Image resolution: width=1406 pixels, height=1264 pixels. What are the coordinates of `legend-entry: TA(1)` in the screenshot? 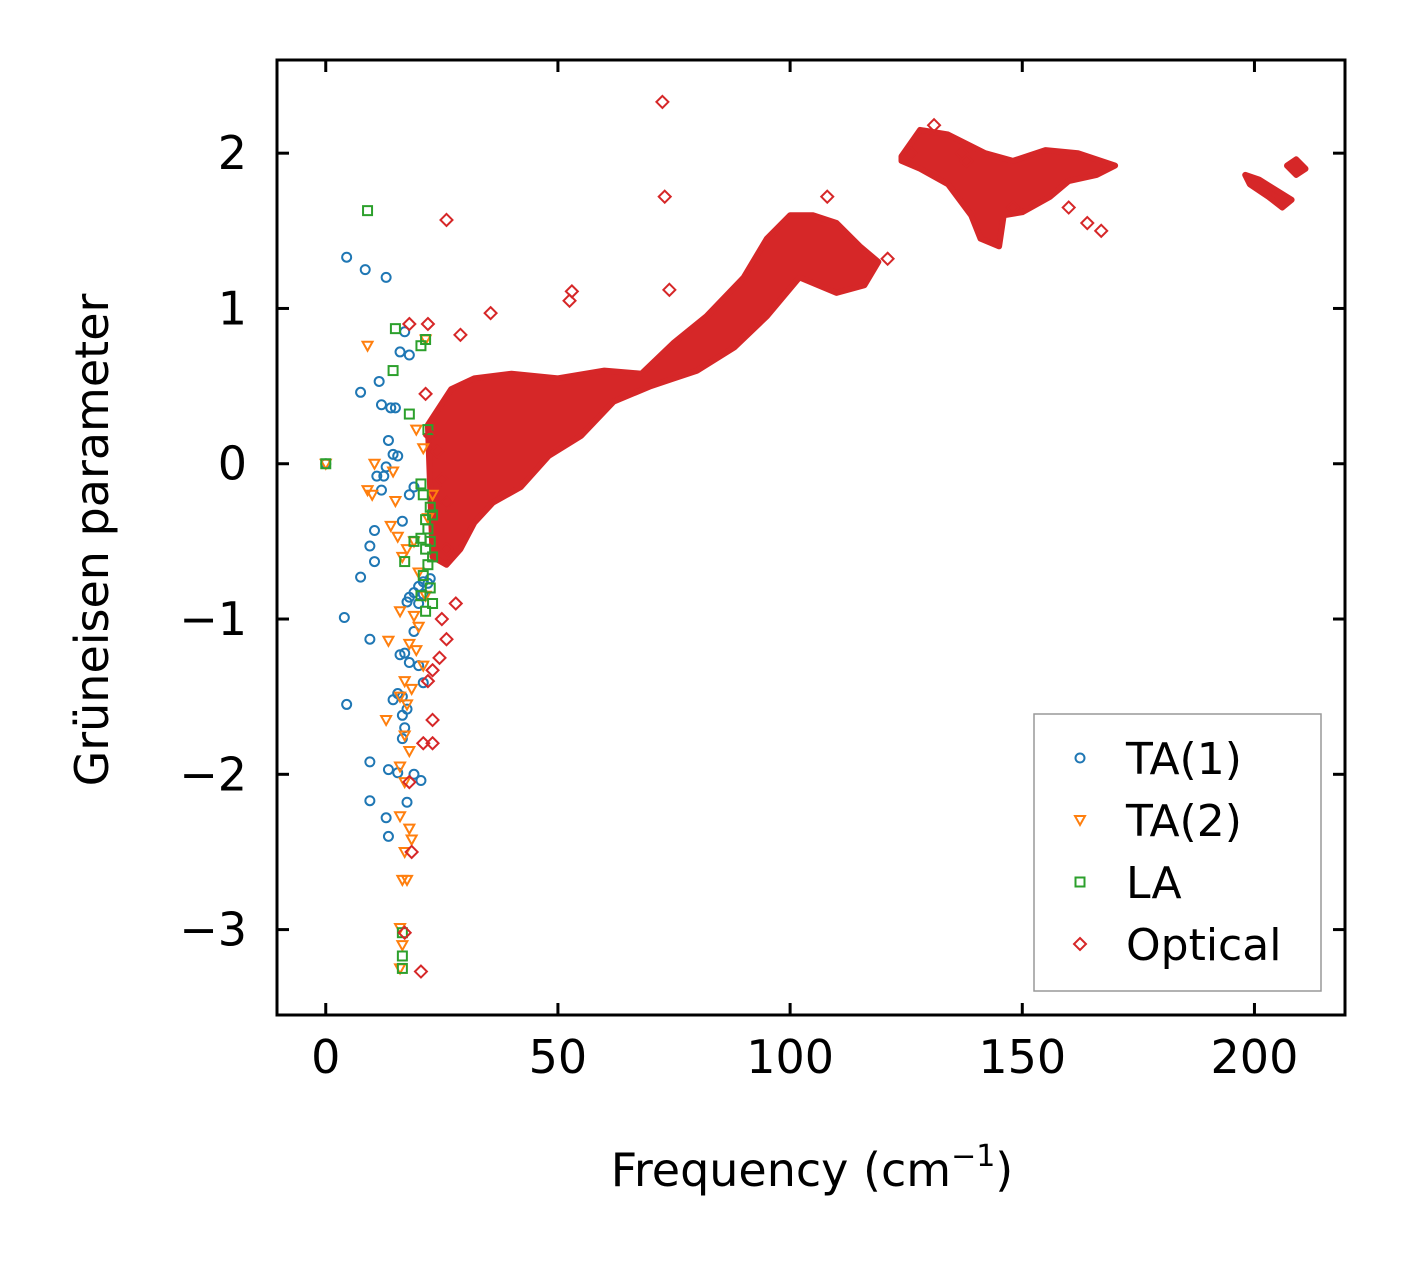 It's located at (1158, 759).